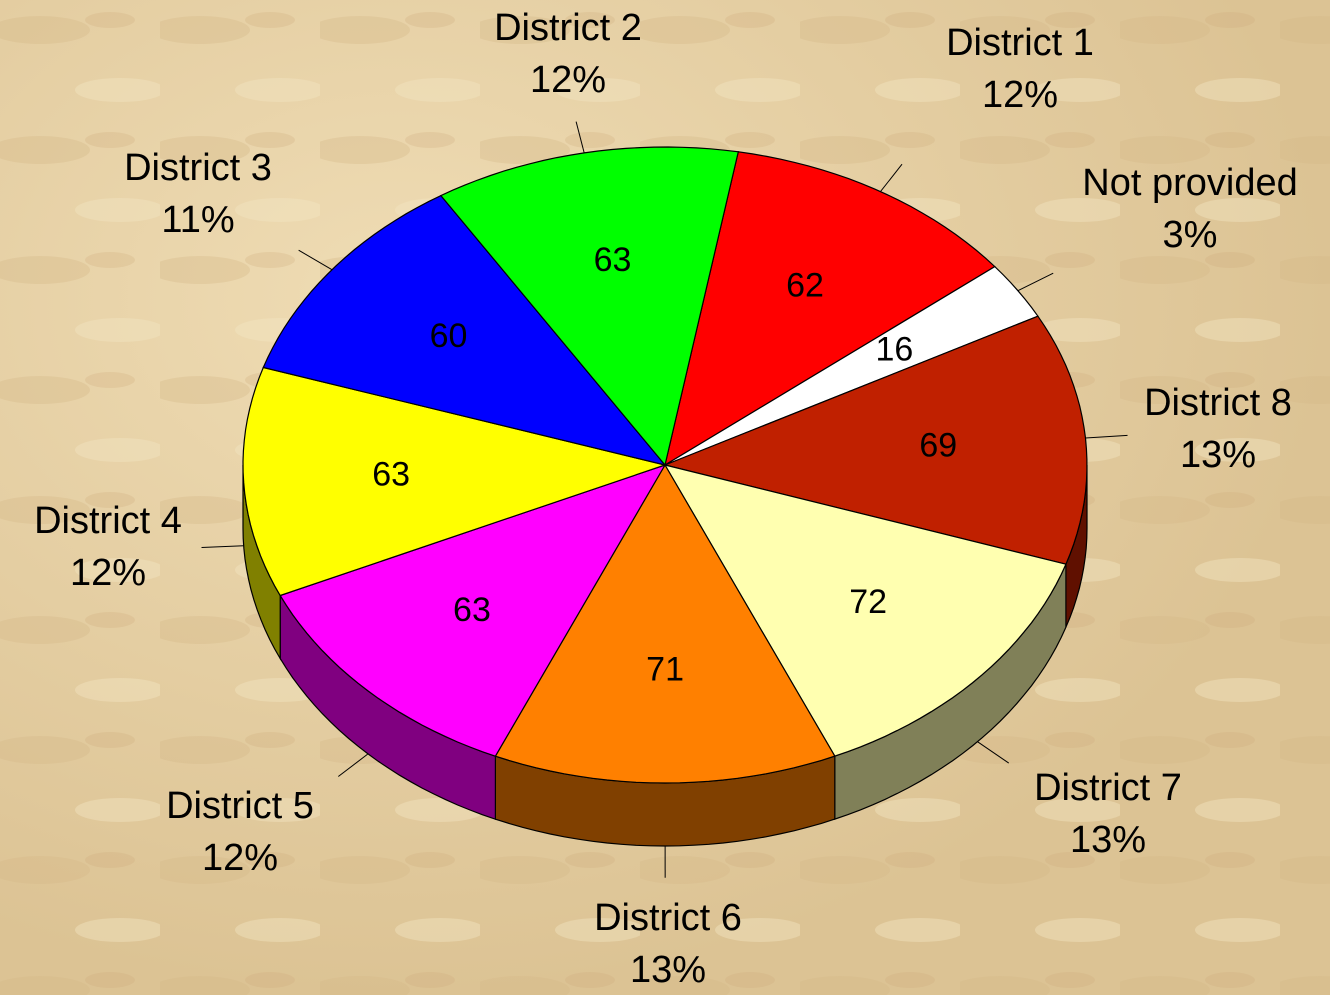 The width and height of the screenshot is (1330, 995). I want to click on slice-value-label: 69, so click(938, 445).